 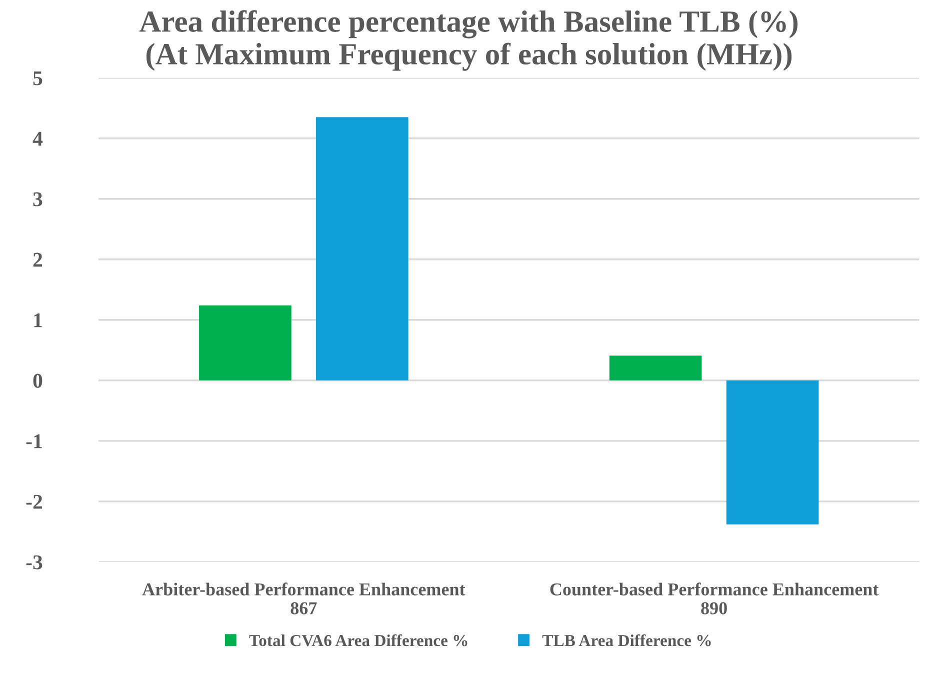 I want to click on y-tick-label: 1, so click(x=38, y=320).